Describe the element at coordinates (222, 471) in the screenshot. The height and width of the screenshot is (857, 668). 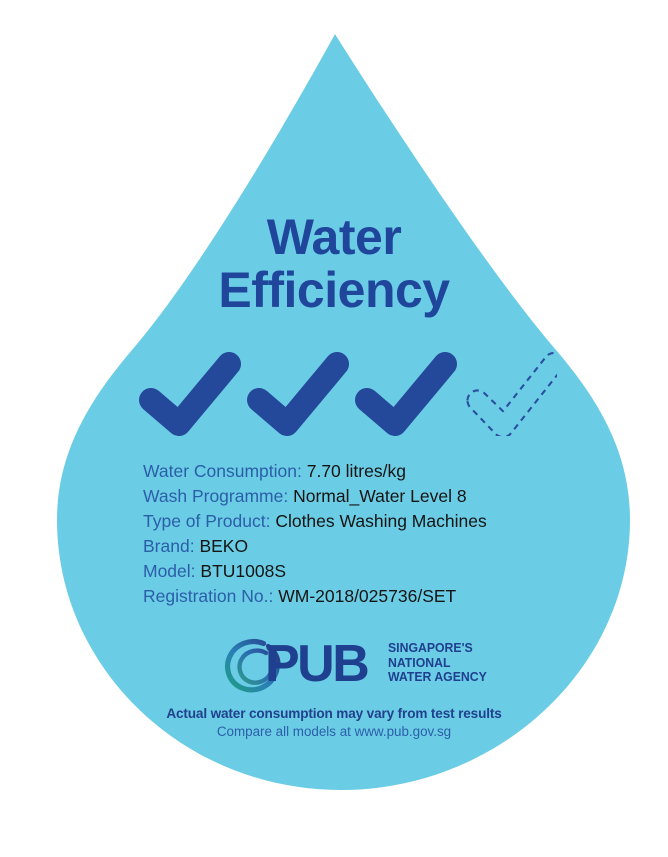
I see `spec-label: Water Consumption:` at that location.